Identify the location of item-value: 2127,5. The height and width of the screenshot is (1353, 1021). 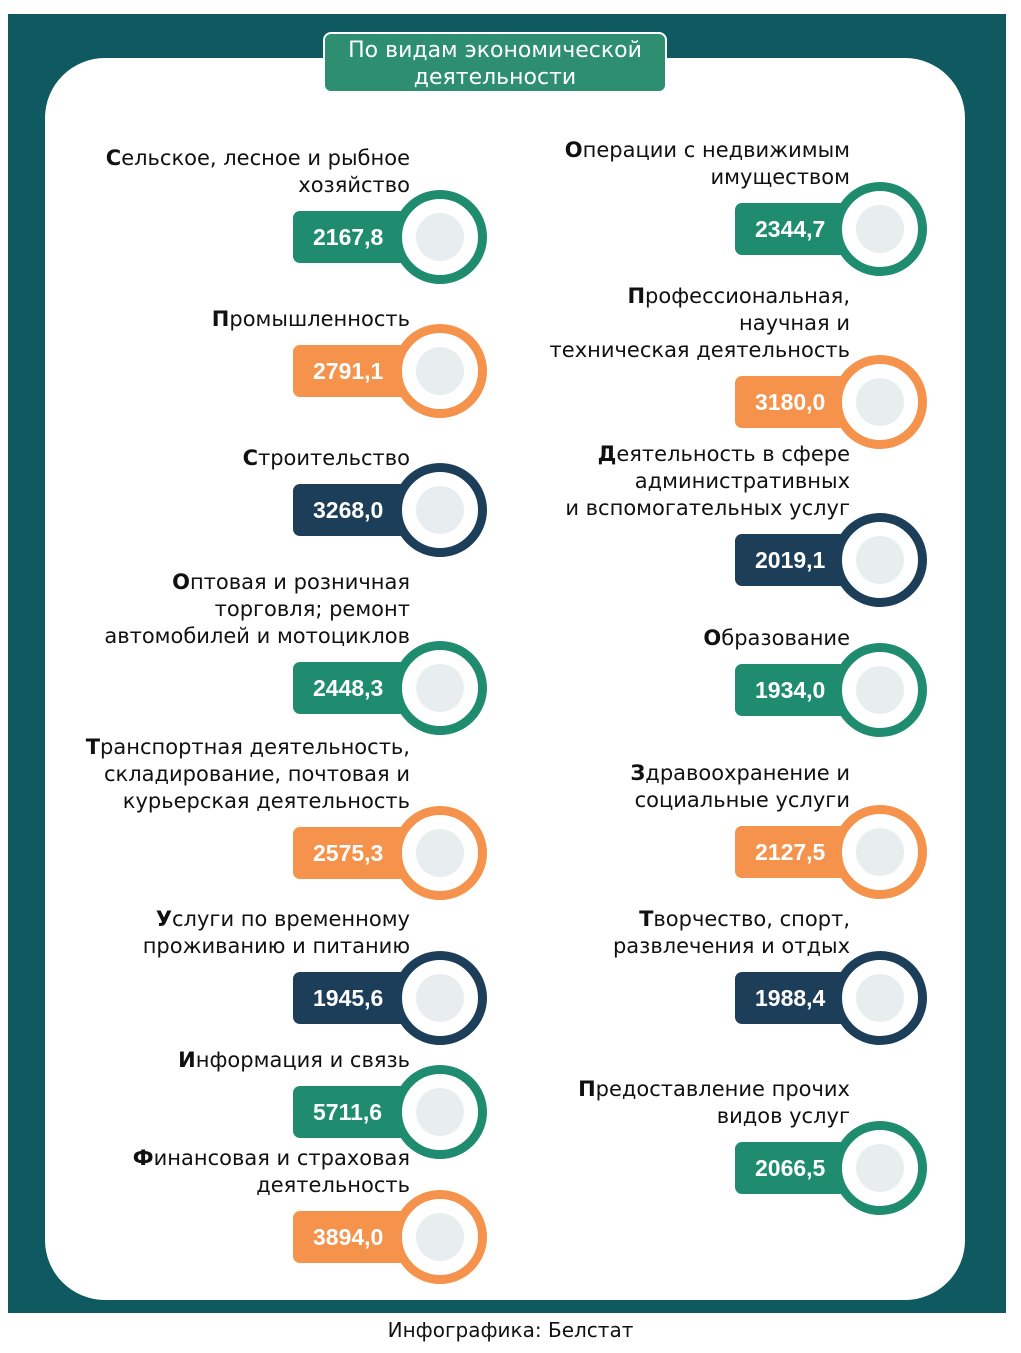
(815, 852).